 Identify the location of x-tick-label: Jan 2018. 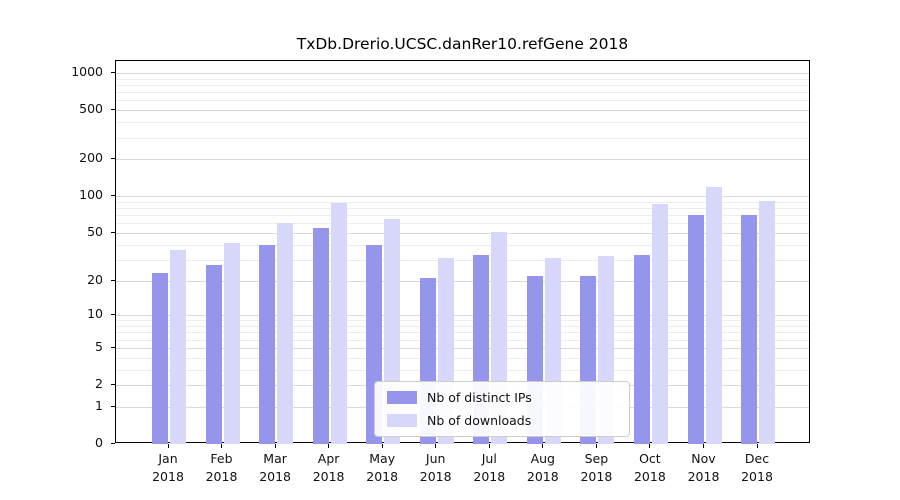
(168, 468).